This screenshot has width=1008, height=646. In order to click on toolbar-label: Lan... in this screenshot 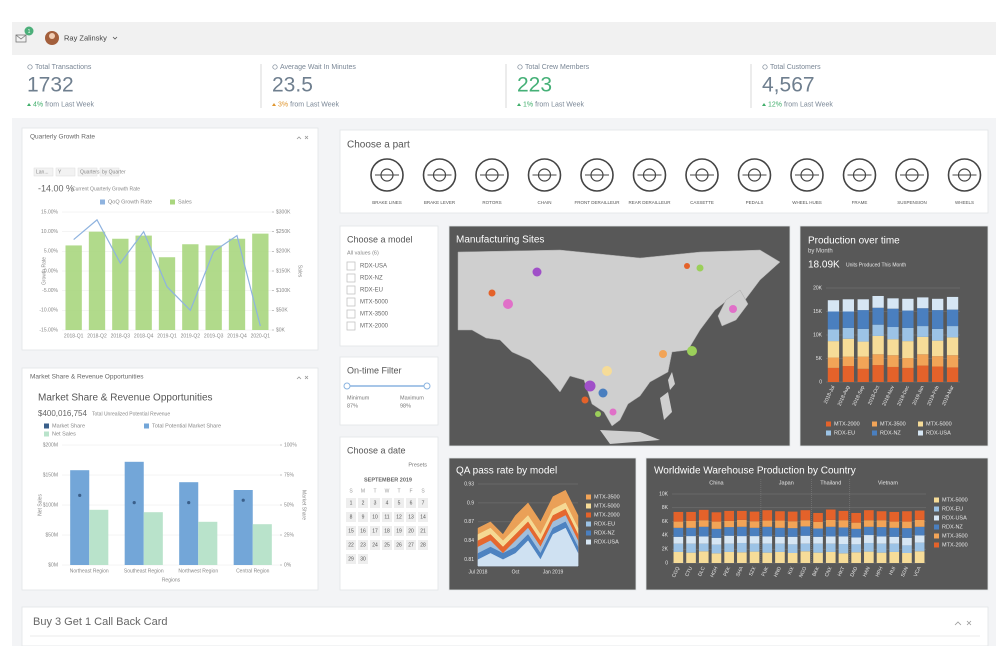, I will do `click(42, 172)`.